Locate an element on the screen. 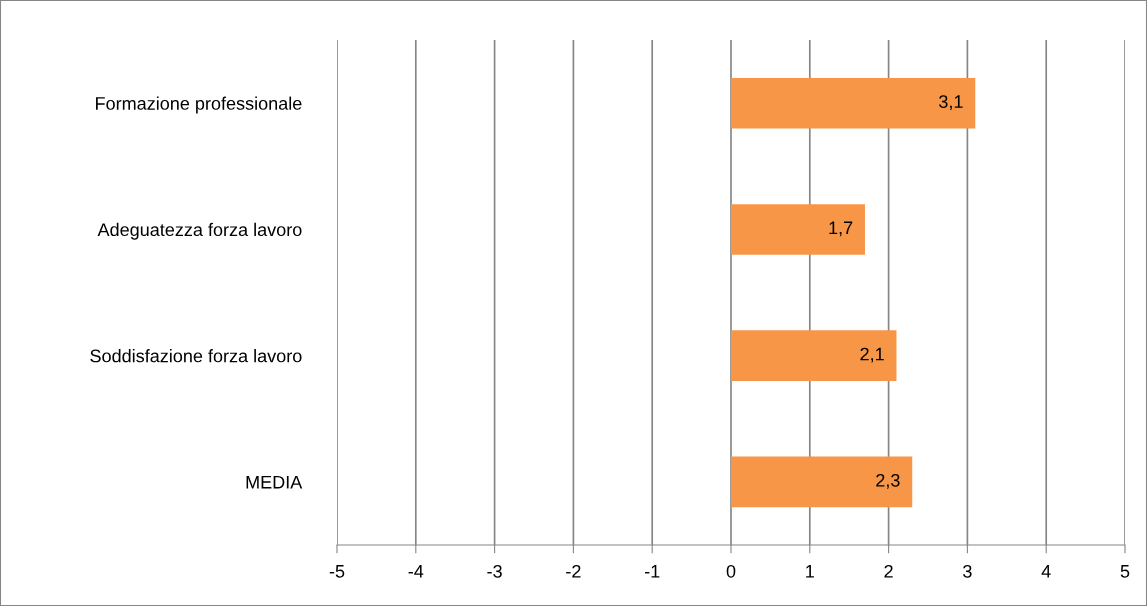  x-tick-label: 5 is located at coordinates (1125, 571).